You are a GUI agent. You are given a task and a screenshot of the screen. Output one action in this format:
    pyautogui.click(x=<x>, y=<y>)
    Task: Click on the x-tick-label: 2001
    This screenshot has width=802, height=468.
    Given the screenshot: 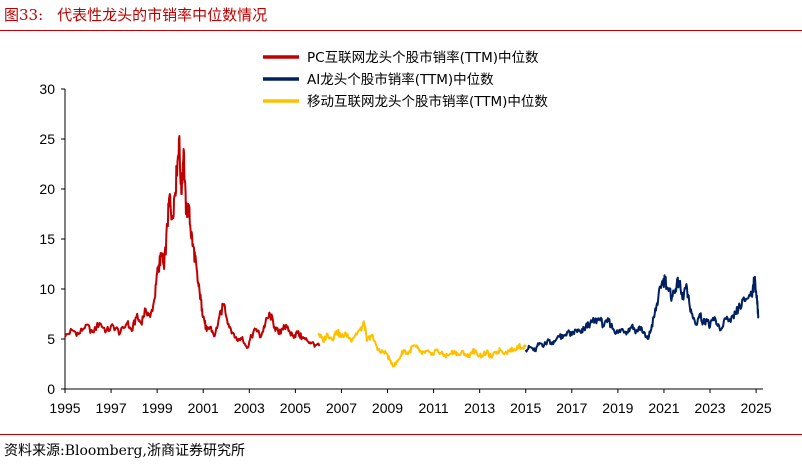 What is the action you would take?
    pyautogui.click(x=203, y=408)
    